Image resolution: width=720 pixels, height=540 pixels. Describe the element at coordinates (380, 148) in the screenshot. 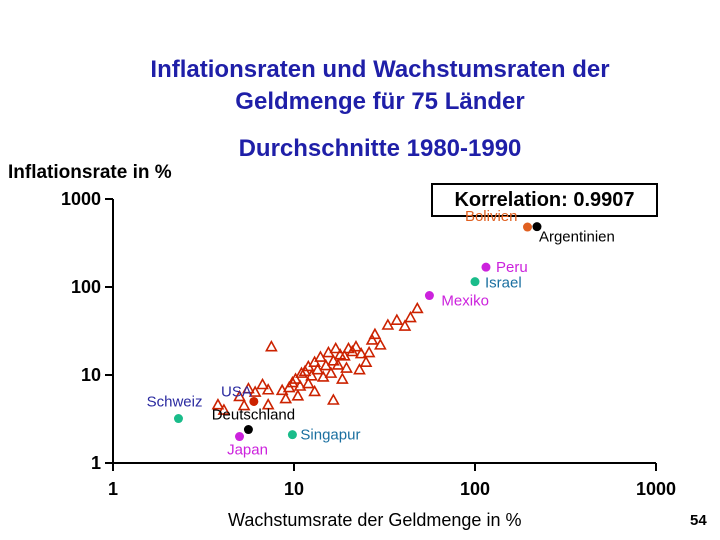

I see `chart-subtitle: Durchschnitte 1980-1990` at that location.